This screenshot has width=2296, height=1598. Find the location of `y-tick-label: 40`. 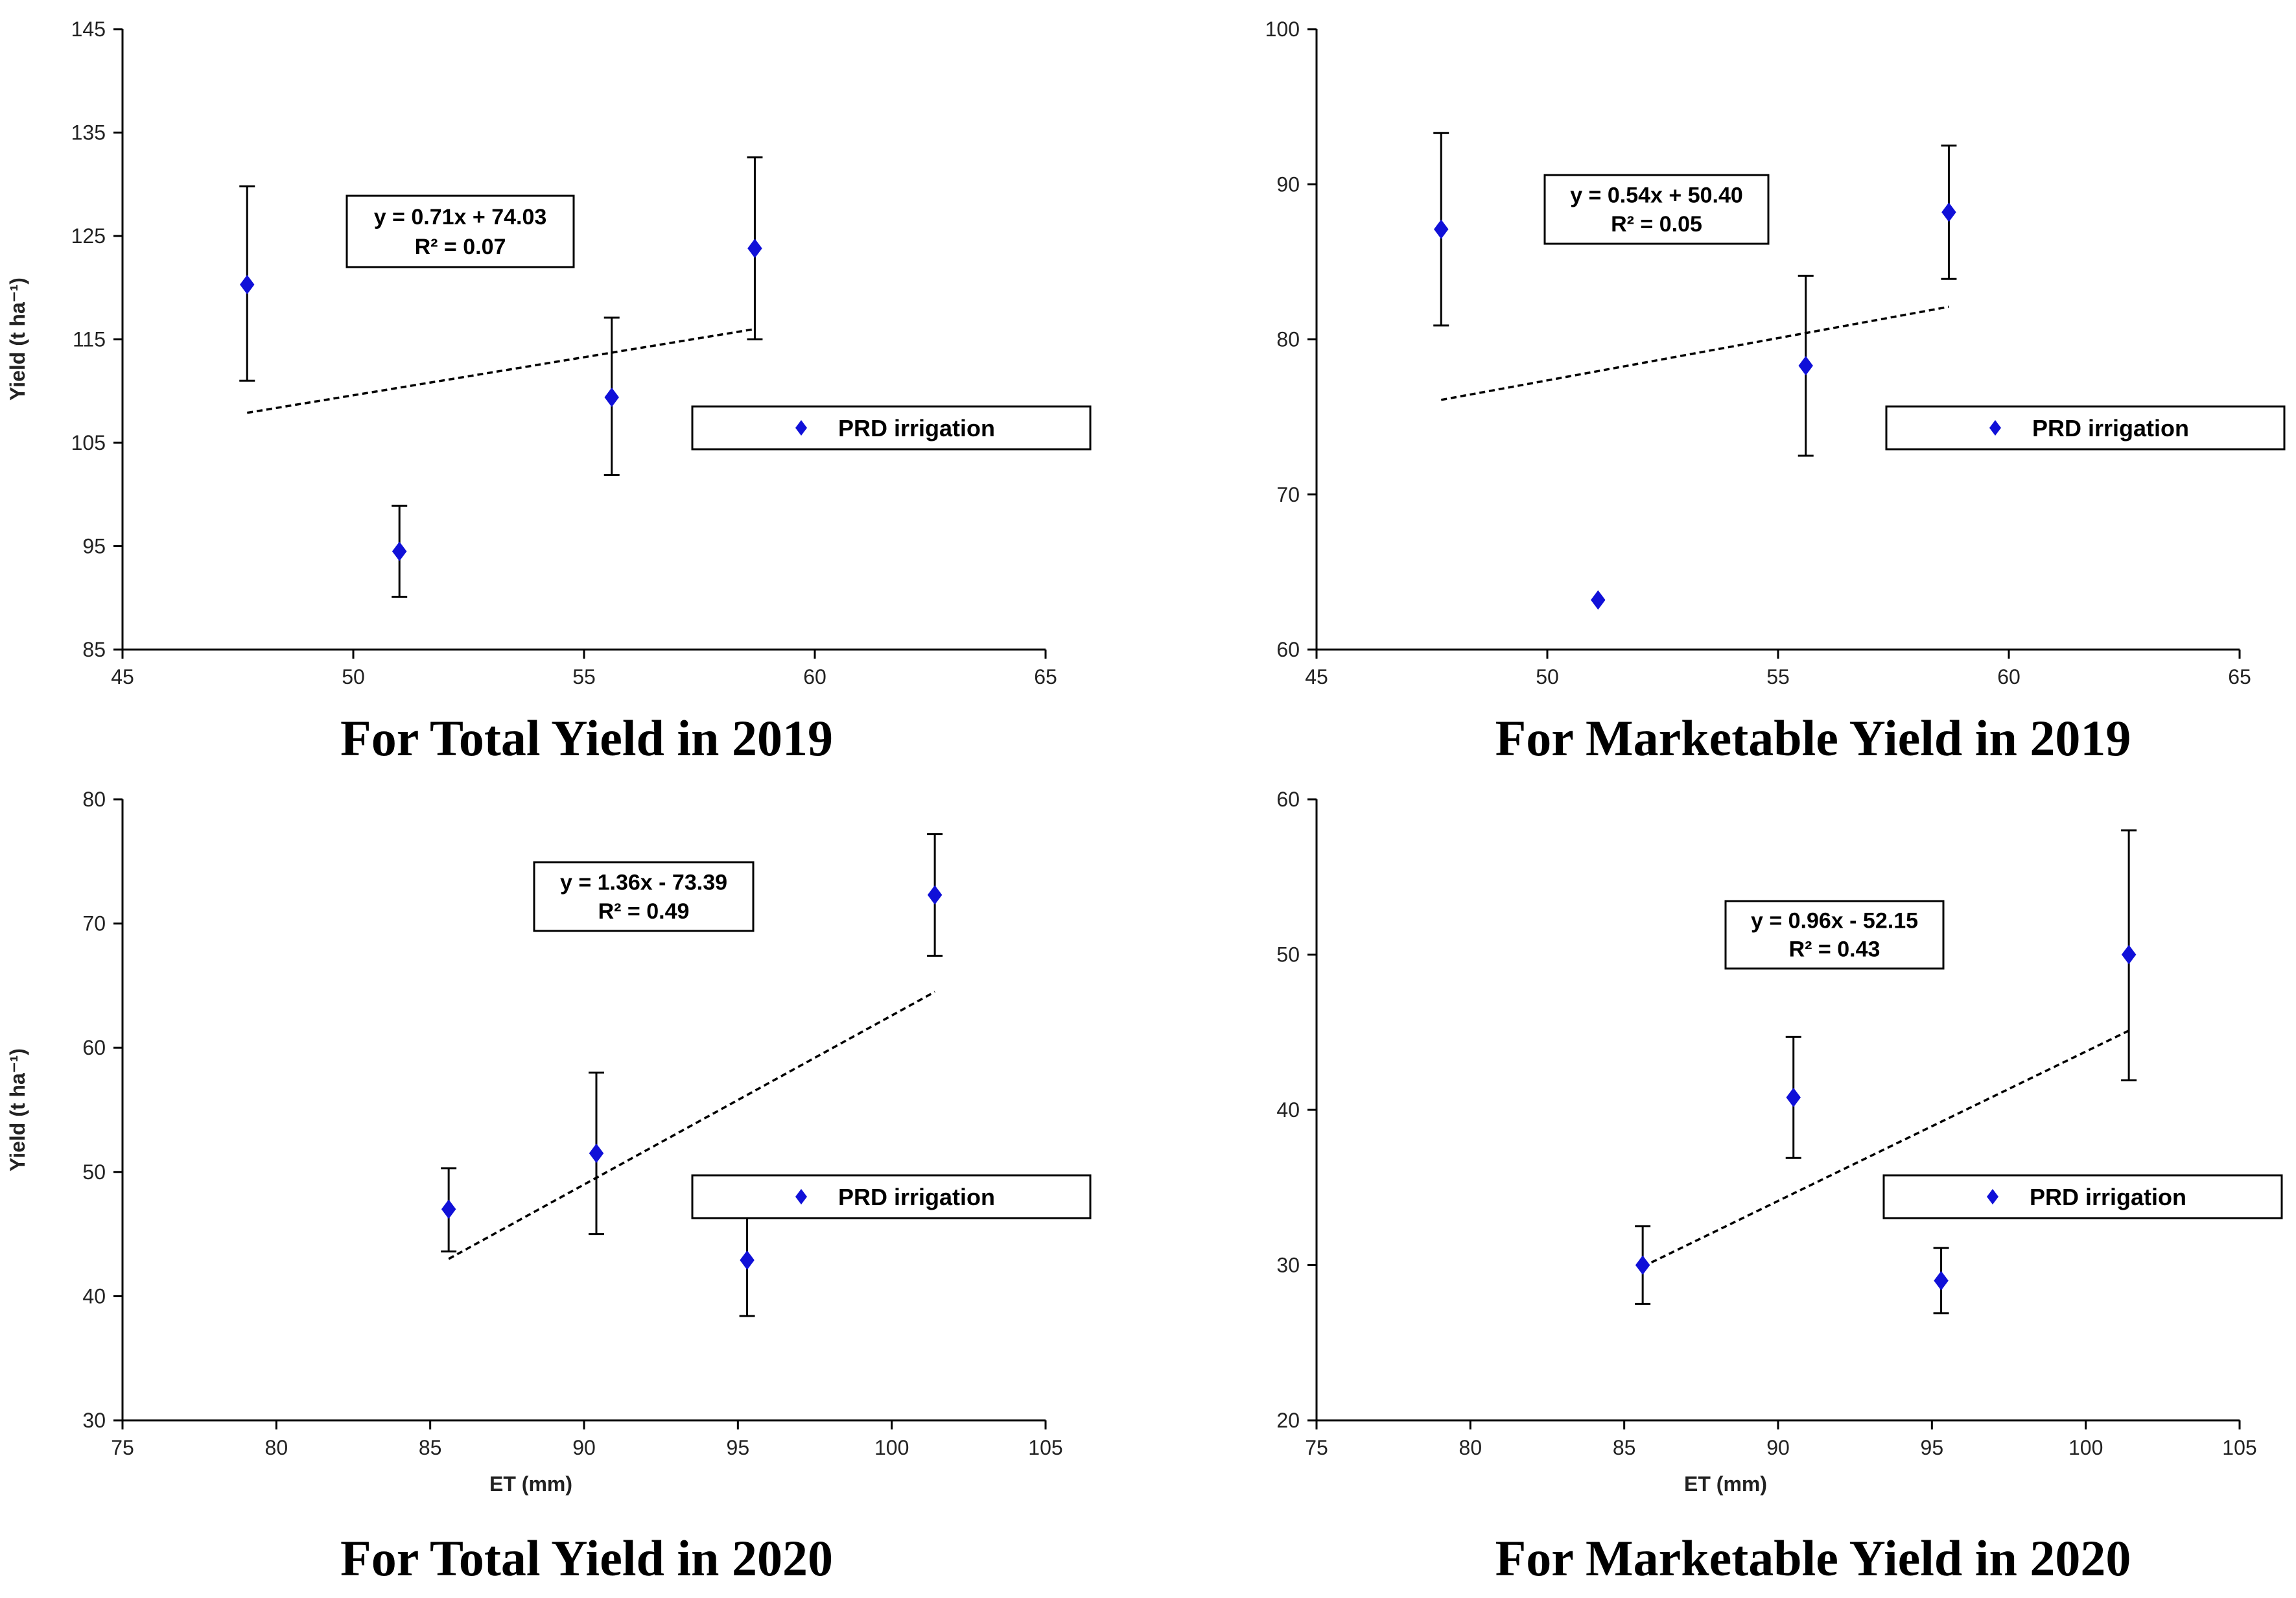

y-tick-label: 40 is located at coordinates (1288, 1110).